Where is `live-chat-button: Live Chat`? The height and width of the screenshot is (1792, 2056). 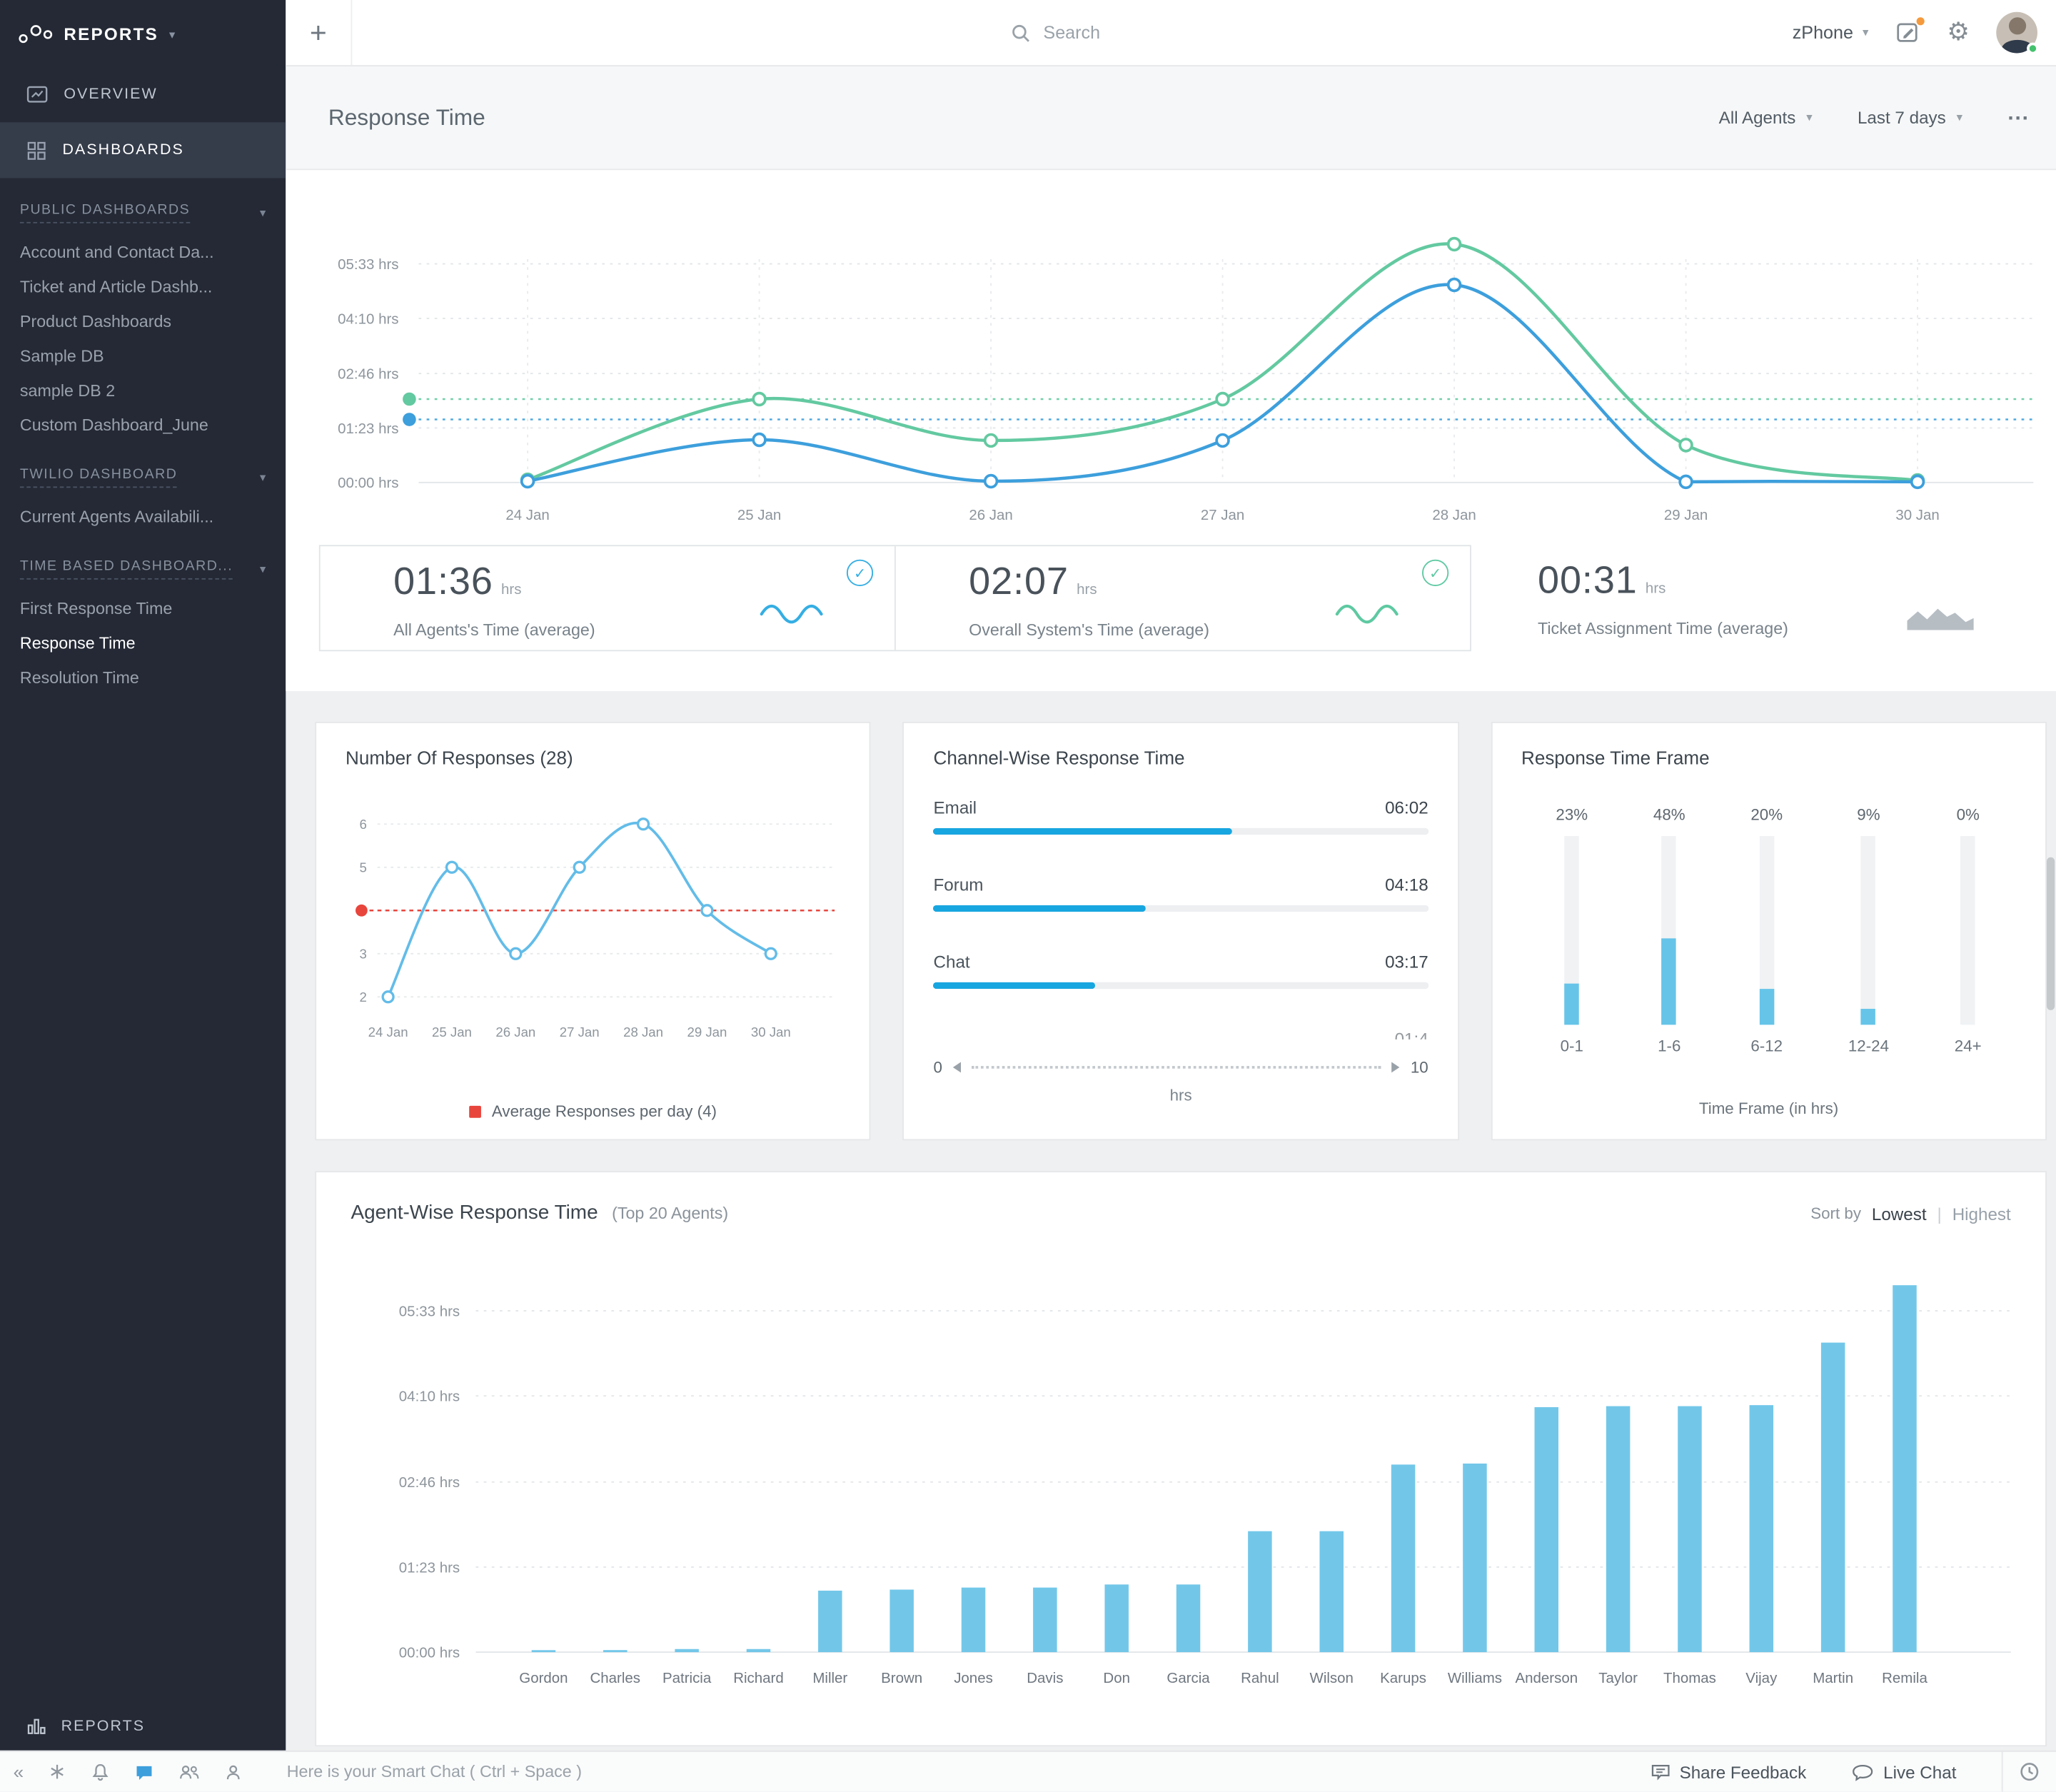
live-chat-button: Live Chat is located at coordinates (1903, 1772).